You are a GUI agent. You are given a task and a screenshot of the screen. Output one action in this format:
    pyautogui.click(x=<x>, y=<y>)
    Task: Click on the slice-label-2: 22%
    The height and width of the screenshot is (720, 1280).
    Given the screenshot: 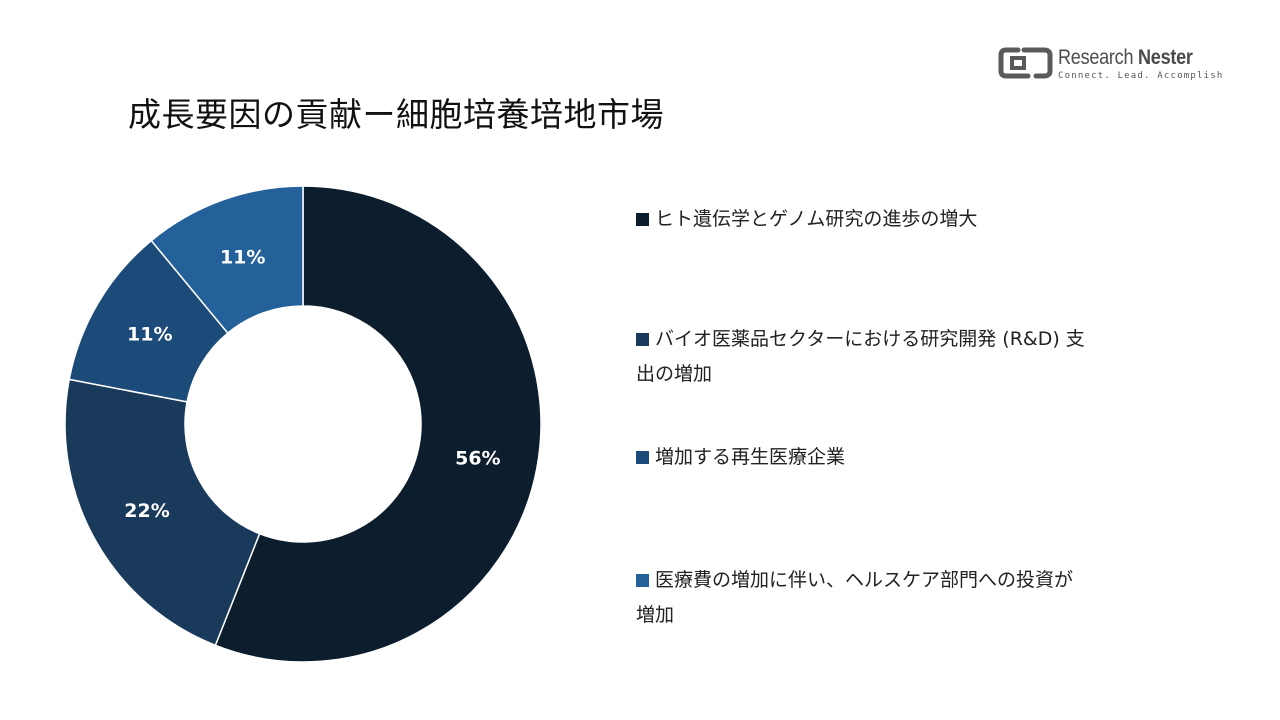 What is the action you would take?
    pyautogui.click(x=146, y=511)
    